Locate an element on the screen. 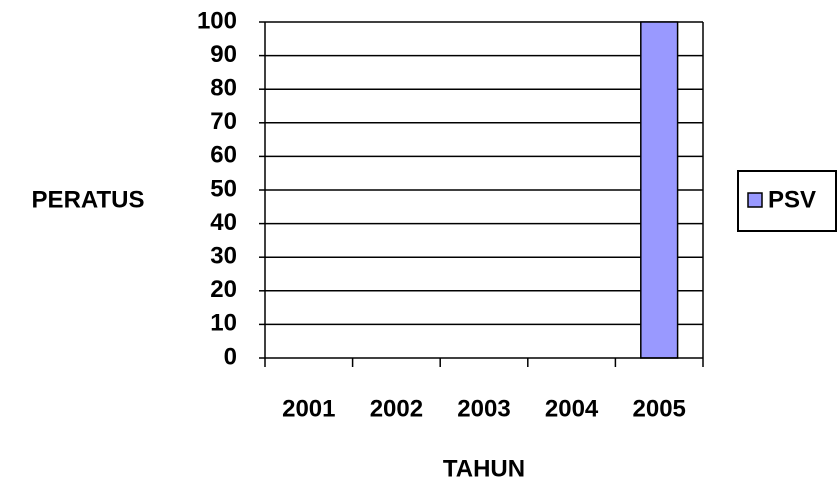 The width and height of the screenshot is (838, 487). x-tick-label: 2003 is located at coordinates (483, 408).